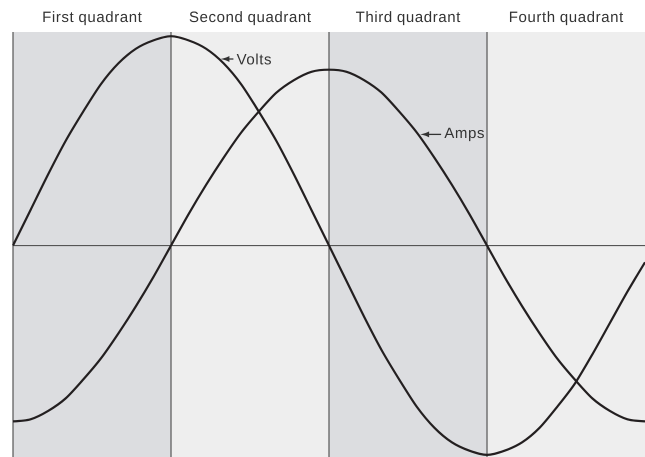 Image resolution: width=645 pixels, height=457 pixels. Describe the element at coordinates (92, 18) in the screenshot. I see `text: First quadrant` at that location.